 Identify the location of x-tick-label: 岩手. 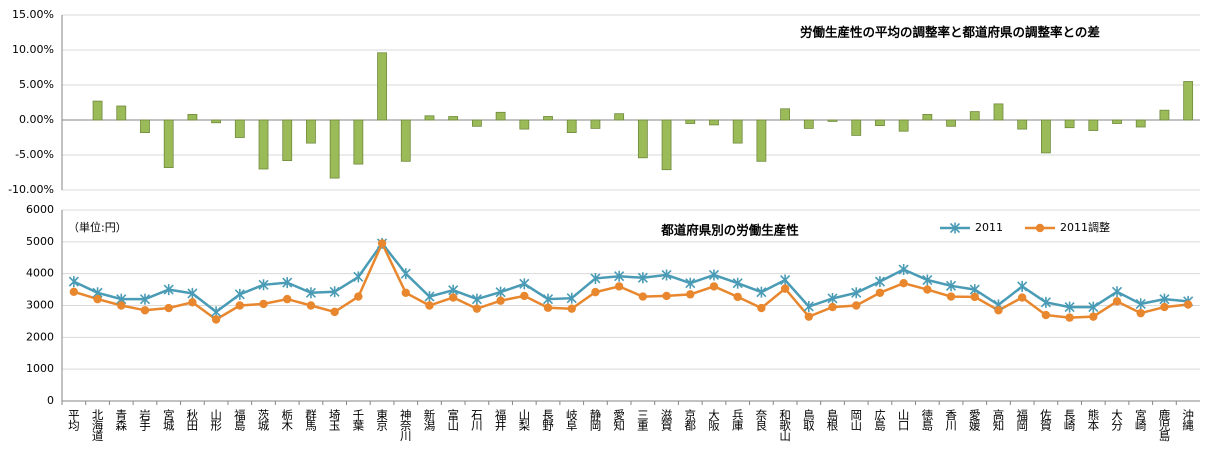
(145, 420).